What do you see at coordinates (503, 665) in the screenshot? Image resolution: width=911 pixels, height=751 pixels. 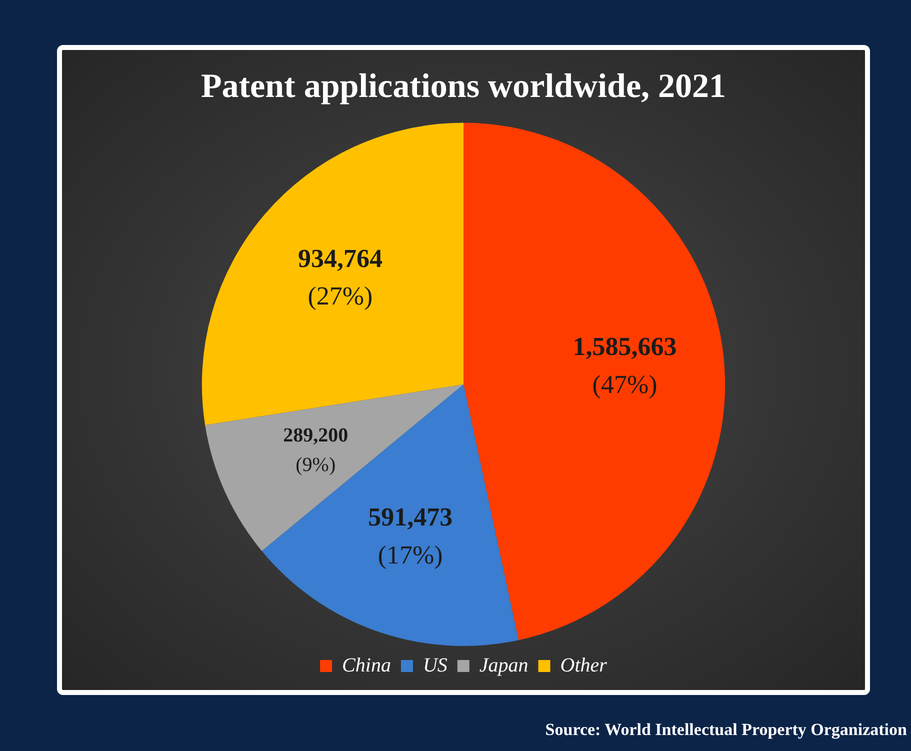 I see `legend-label: Japan` at bounding box center [503, 665].